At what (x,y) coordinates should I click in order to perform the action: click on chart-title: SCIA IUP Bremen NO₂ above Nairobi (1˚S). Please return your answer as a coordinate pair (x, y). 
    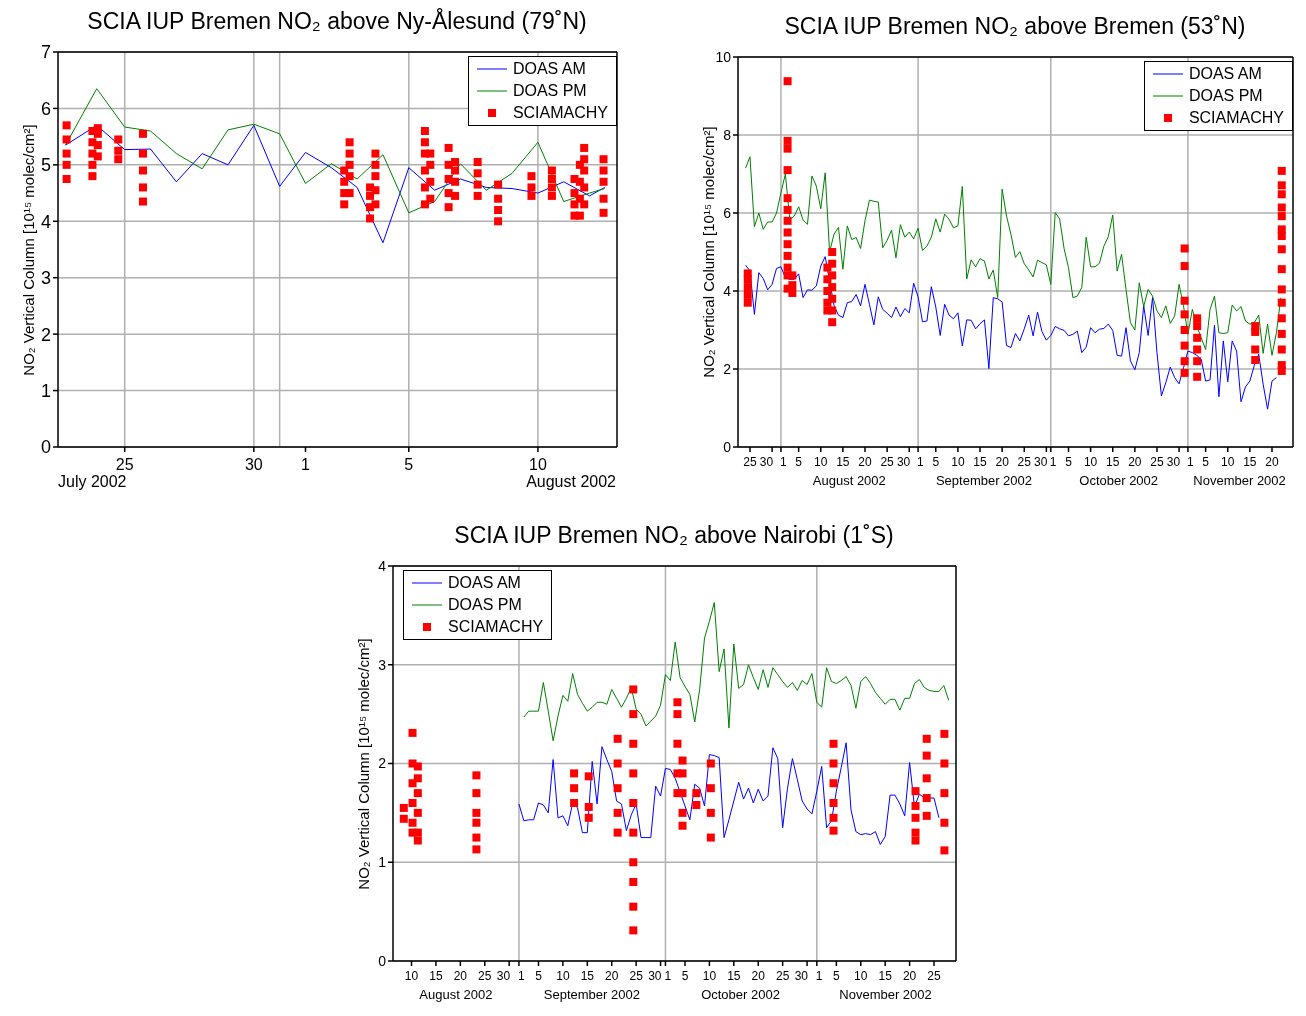
    Looking at the image, I should click on (674, 535).